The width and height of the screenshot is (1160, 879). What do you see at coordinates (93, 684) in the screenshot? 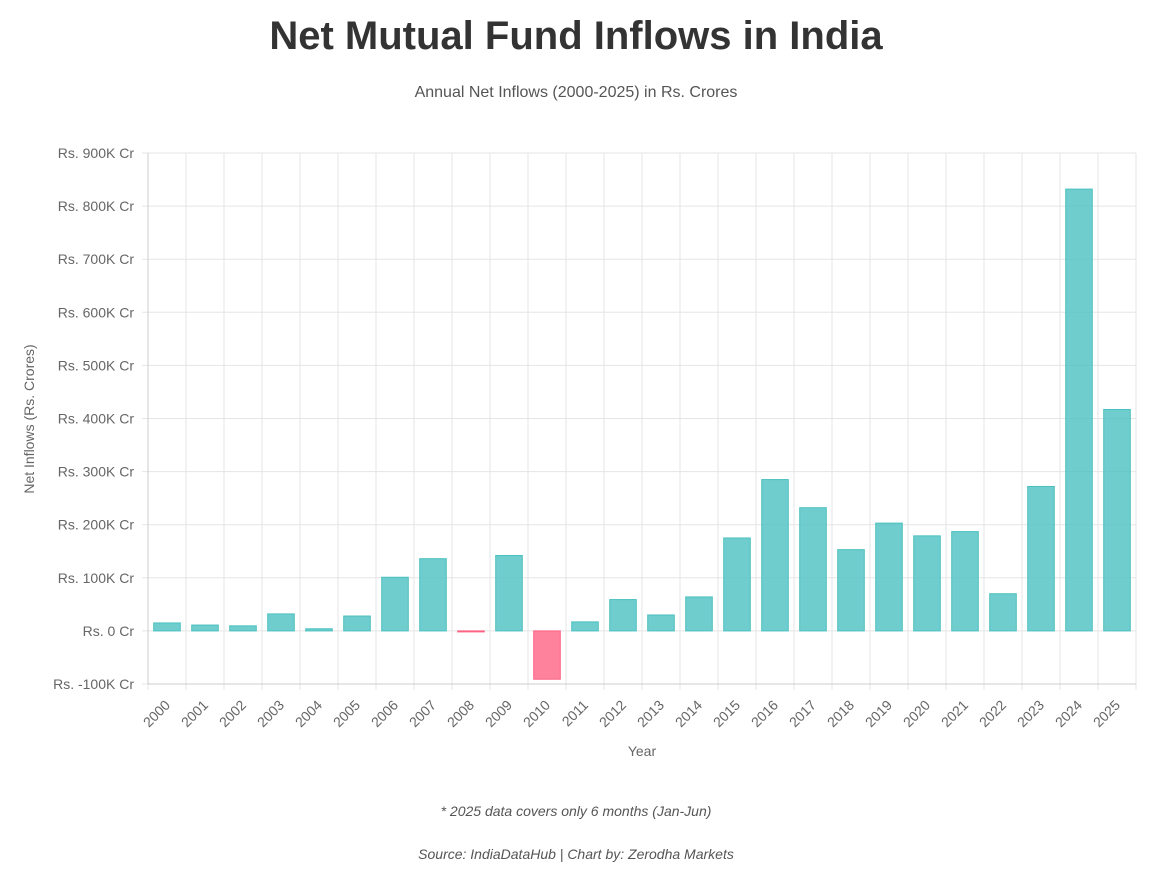
I see `y-tick-label: Rs. -100K Cr` at bounding box center [93, 684].